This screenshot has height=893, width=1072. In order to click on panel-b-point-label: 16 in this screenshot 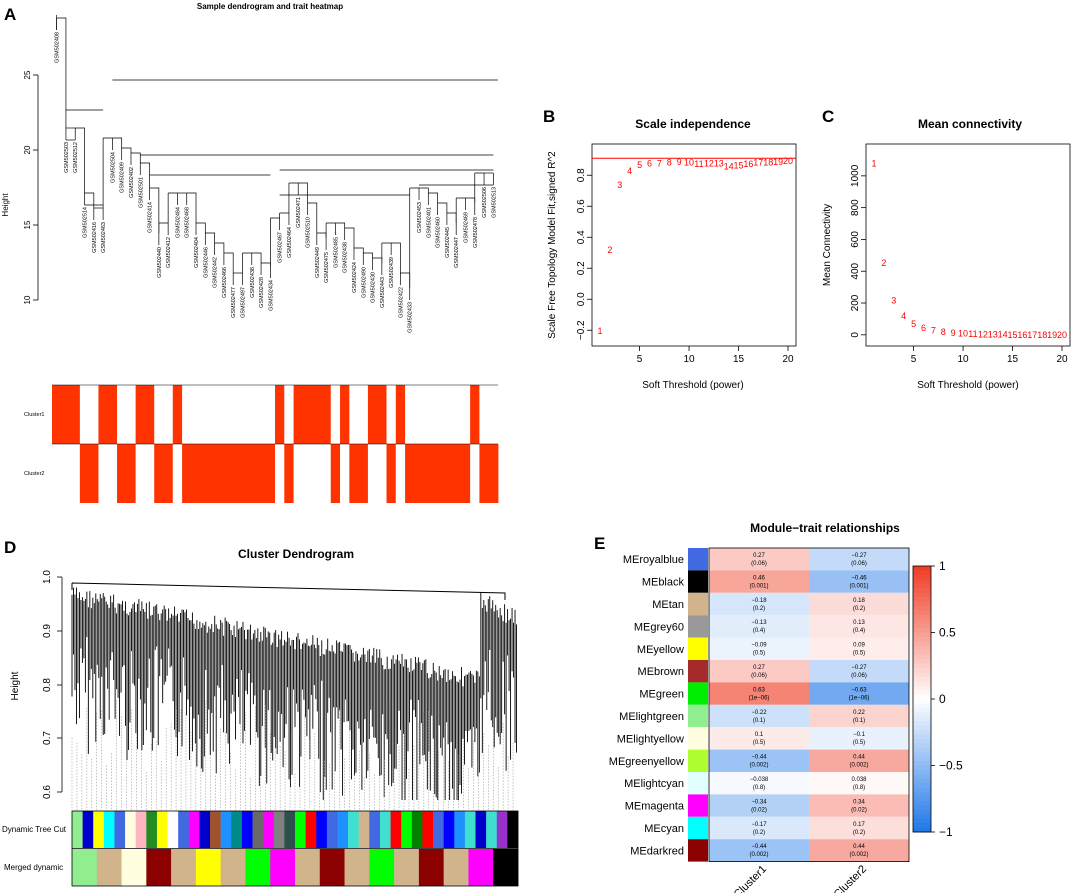, I will do `click(748, 164)`.